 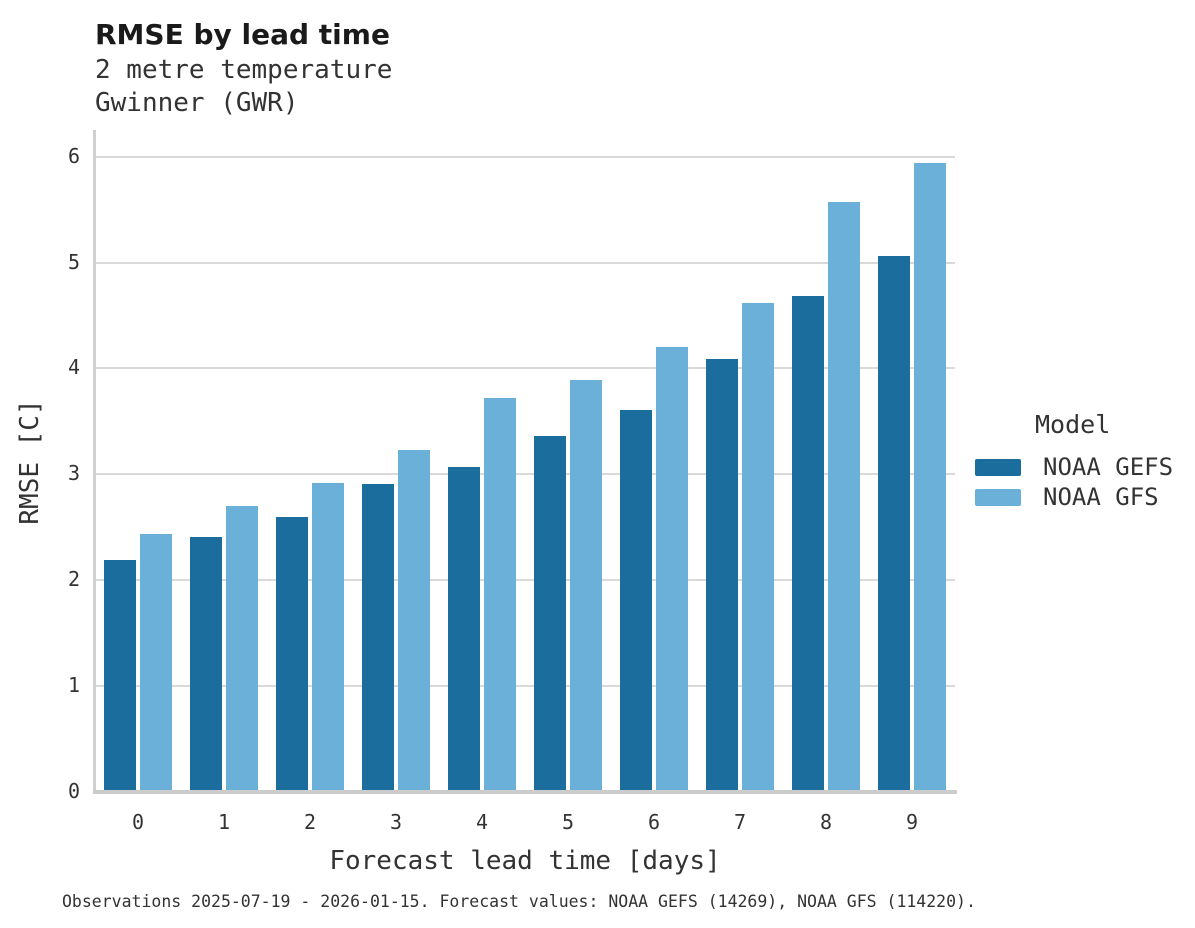 What do you see at coordinates (525, 262) in the screenshot?
I see `gridline-y5` at bounding box center [525, 262].